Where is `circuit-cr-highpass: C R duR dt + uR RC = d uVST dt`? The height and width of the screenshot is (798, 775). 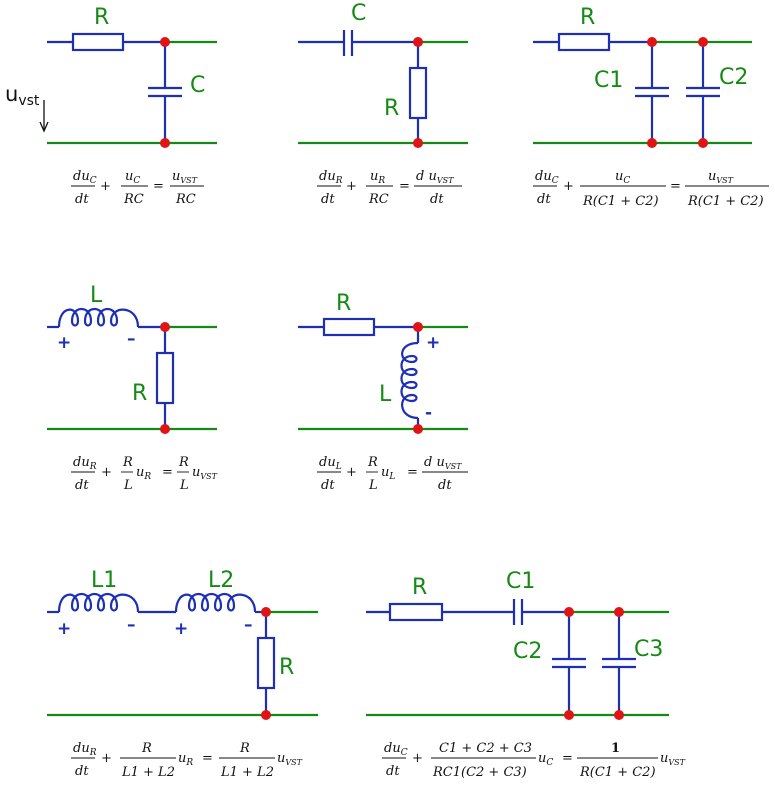
circuit-cr-highpass: C R duR dt + uR RC = d uVST dt is located at coordinates (383, 104).